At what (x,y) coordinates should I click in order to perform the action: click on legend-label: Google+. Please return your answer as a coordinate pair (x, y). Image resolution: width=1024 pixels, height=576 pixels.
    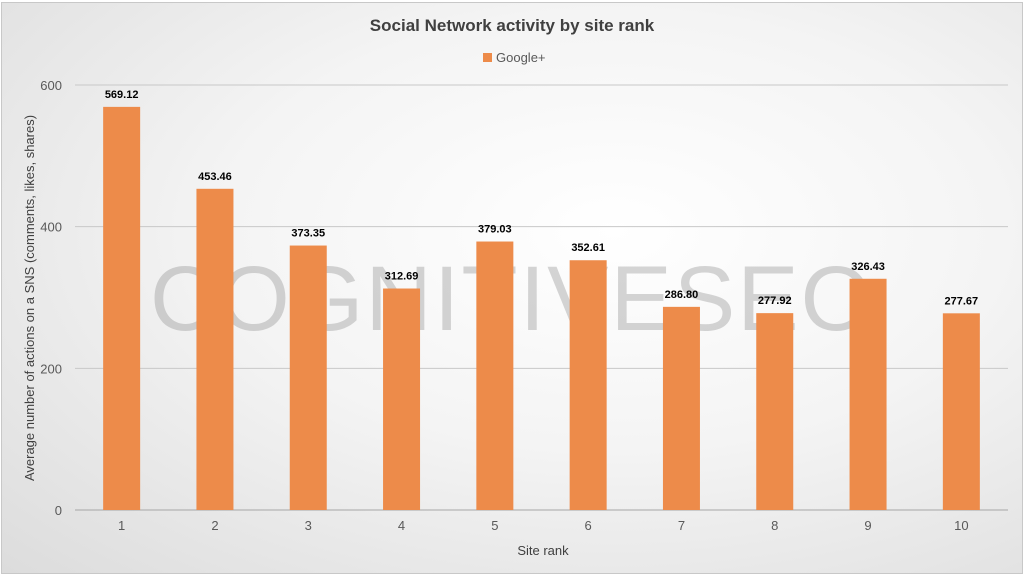
    Looking at the image, I should click on (521, 57).